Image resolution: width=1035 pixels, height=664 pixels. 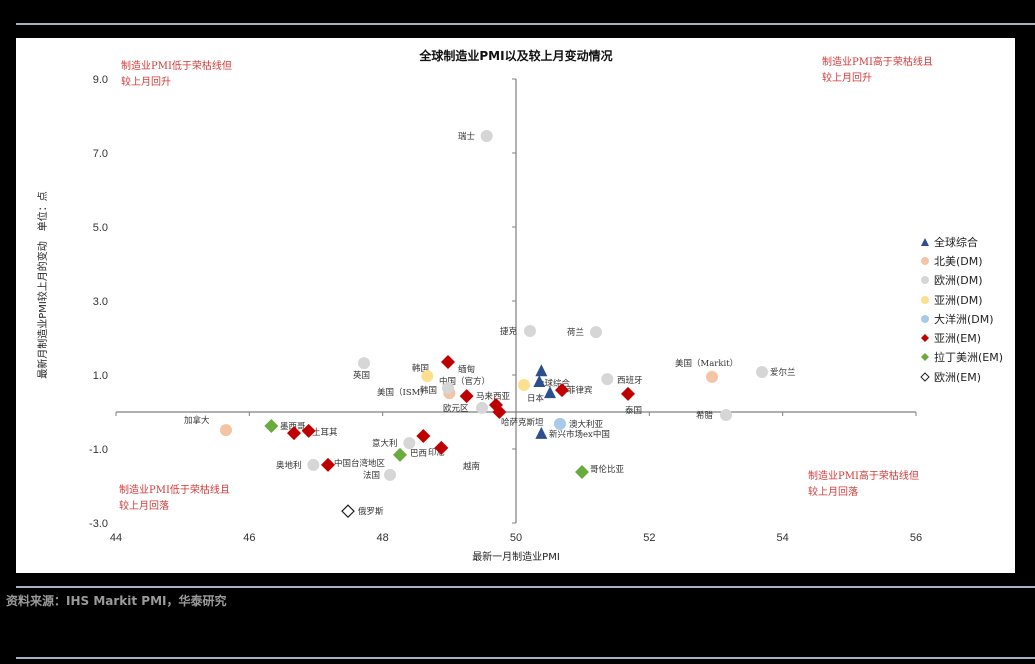 I want to click on top-divider, so click(x=525, y=24).